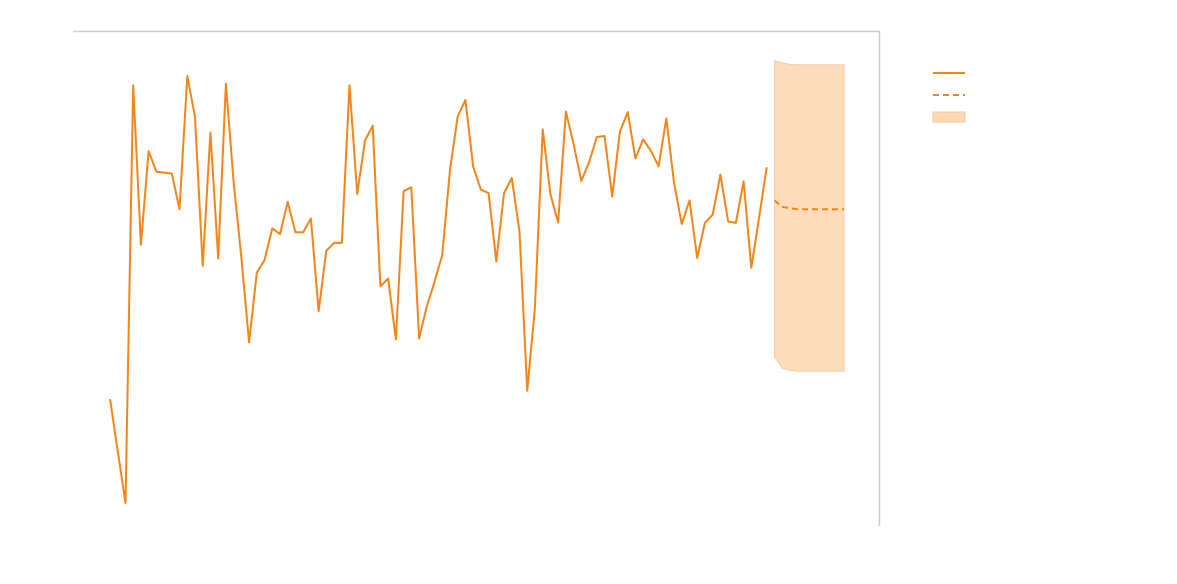 This screenshot has height=584, width=1177. Describe the element at coordinates (949, 97) in the screenshot. I see `legend` at that location.